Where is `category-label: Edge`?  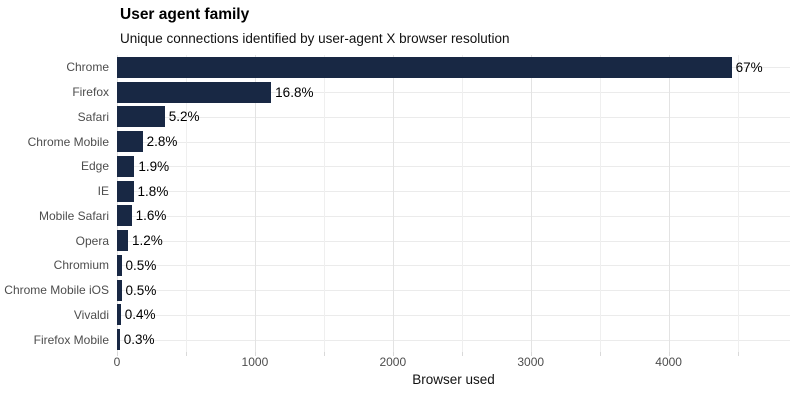 category-label: Edge is located at coordinates (94, 166).